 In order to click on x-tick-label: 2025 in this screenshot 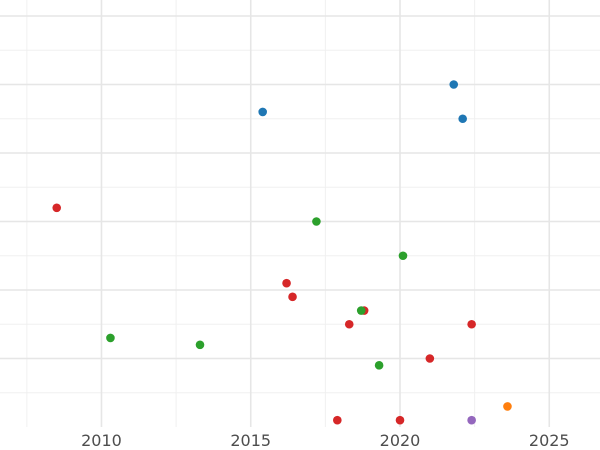, I will do `click(549, 440)`.